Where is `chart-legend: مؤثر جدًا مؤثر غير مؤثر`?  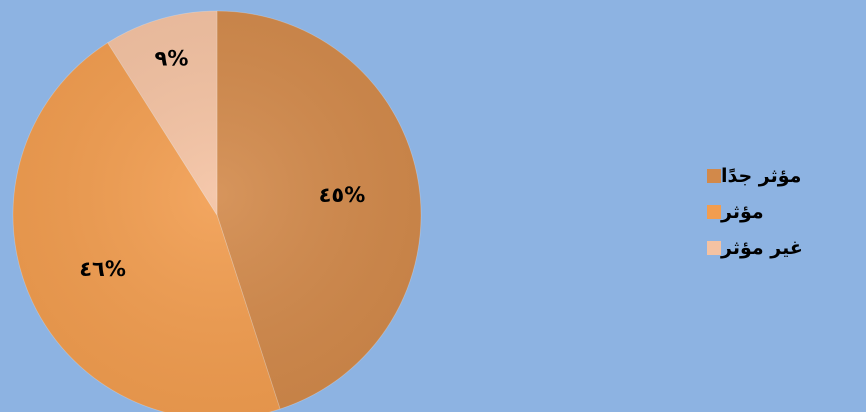
chart-legend: مؤثر جدًا مؤثر غير مؤثر is located at coordinates (780, 212).